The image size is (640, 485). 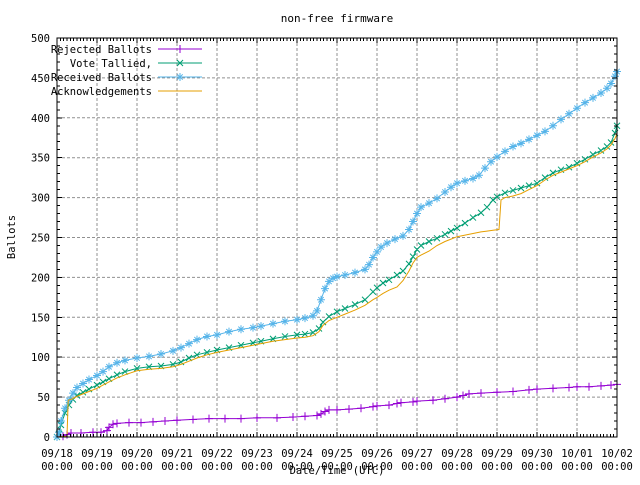 I want to click on y-tick-label: 50, so click(x=43, y=398).